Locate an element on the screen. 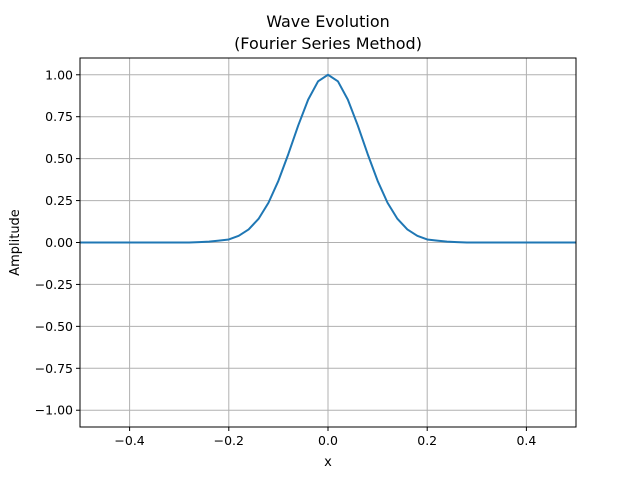 The image size is (640, 480). x-tick-label: 0.0 is located at coordinates (328, 440).